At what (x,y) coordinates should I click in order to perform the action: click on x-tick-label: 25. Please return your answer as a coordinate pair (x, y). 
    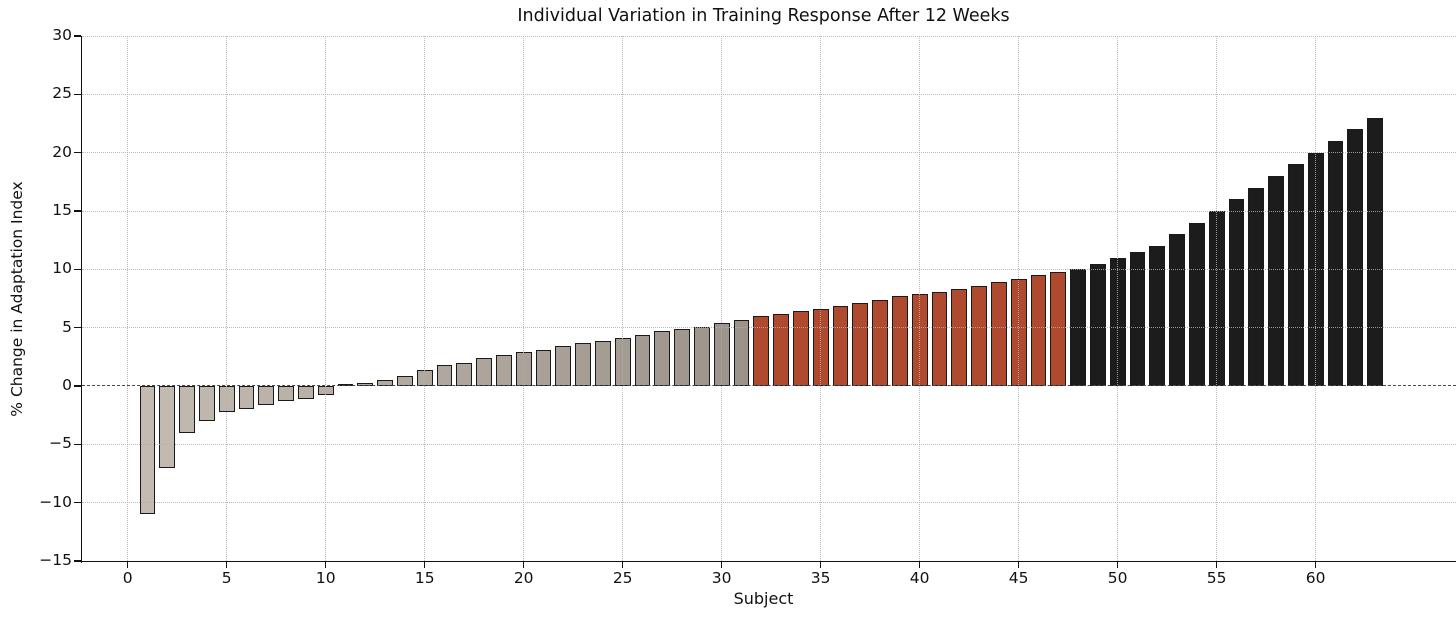
    Looking at the image, I should click on (622, 578).